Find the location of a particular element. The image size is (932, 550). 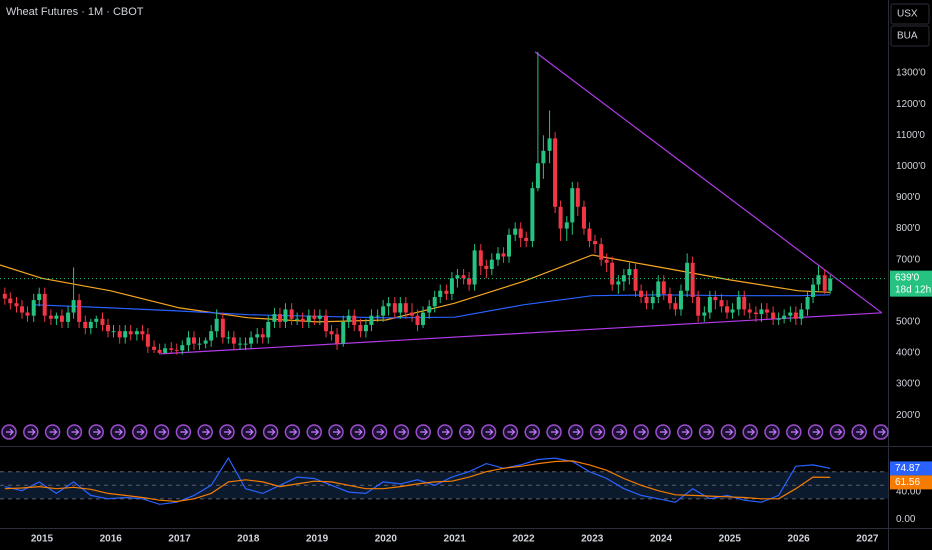

x-tick-label: 2026 is located at coordinates (798, 539).